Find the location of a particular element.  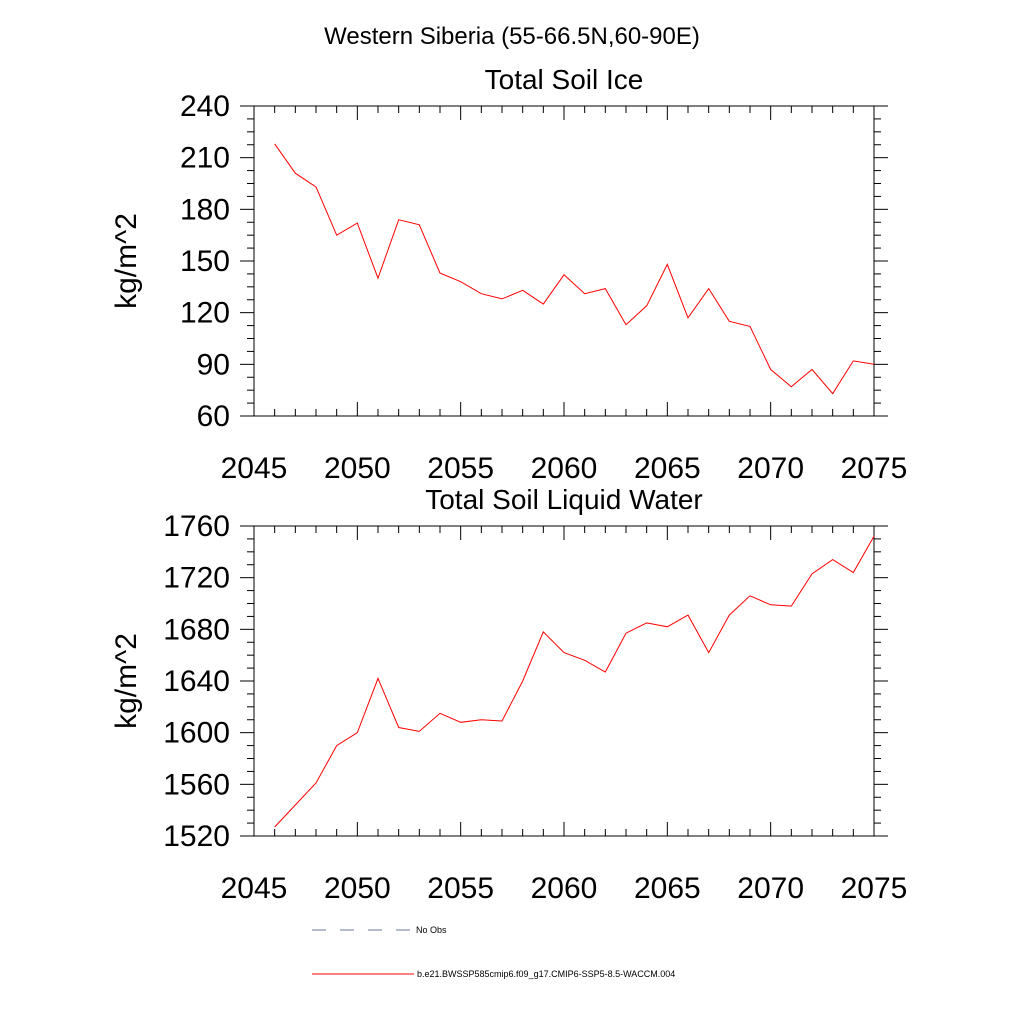

y-tick-label: 1600 is located at coordinates (196, 733).